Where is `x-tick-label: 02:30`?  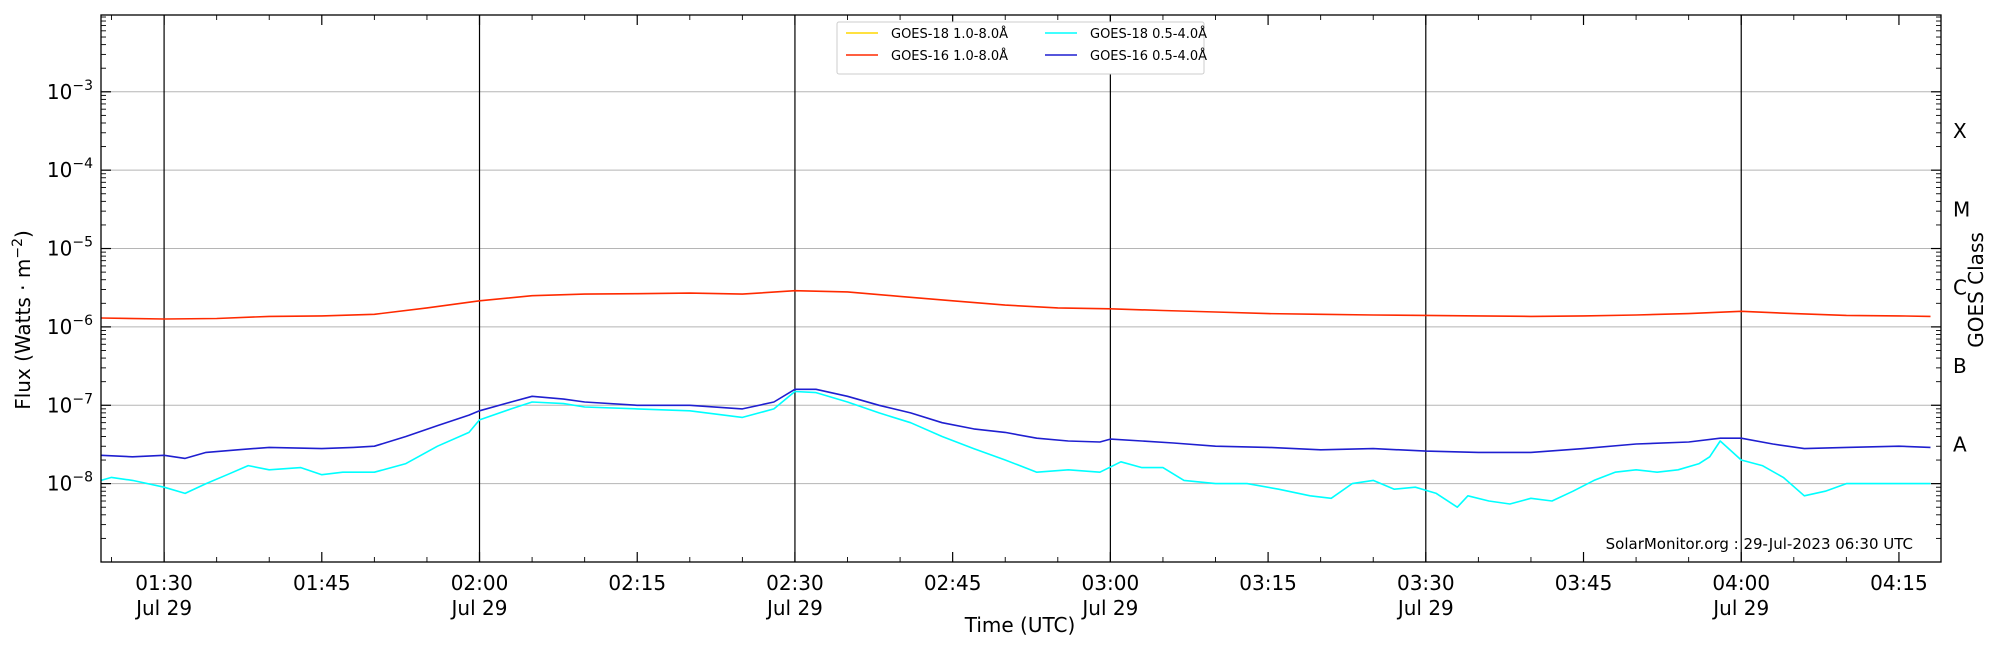 x-tick-label: 02:30 is located at coordinates (795, 583).